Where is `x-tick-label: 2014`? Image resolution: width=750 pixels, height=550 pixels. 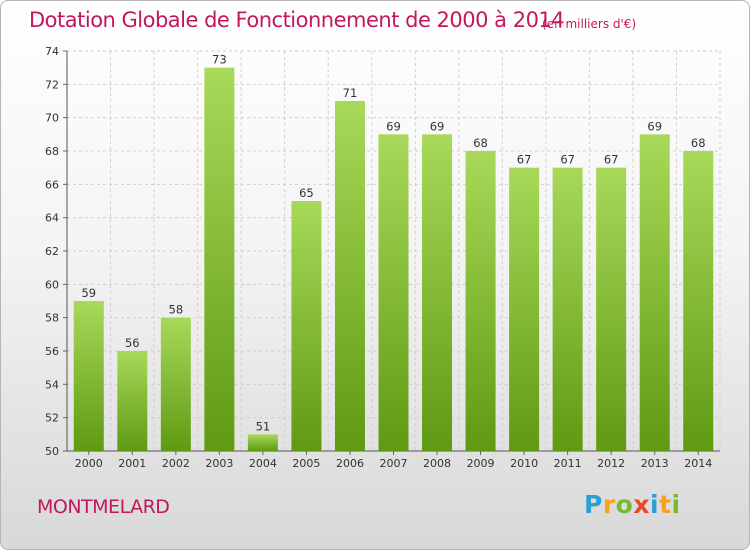
x-tick-label: 2014 is located at coordinates (698, 463).